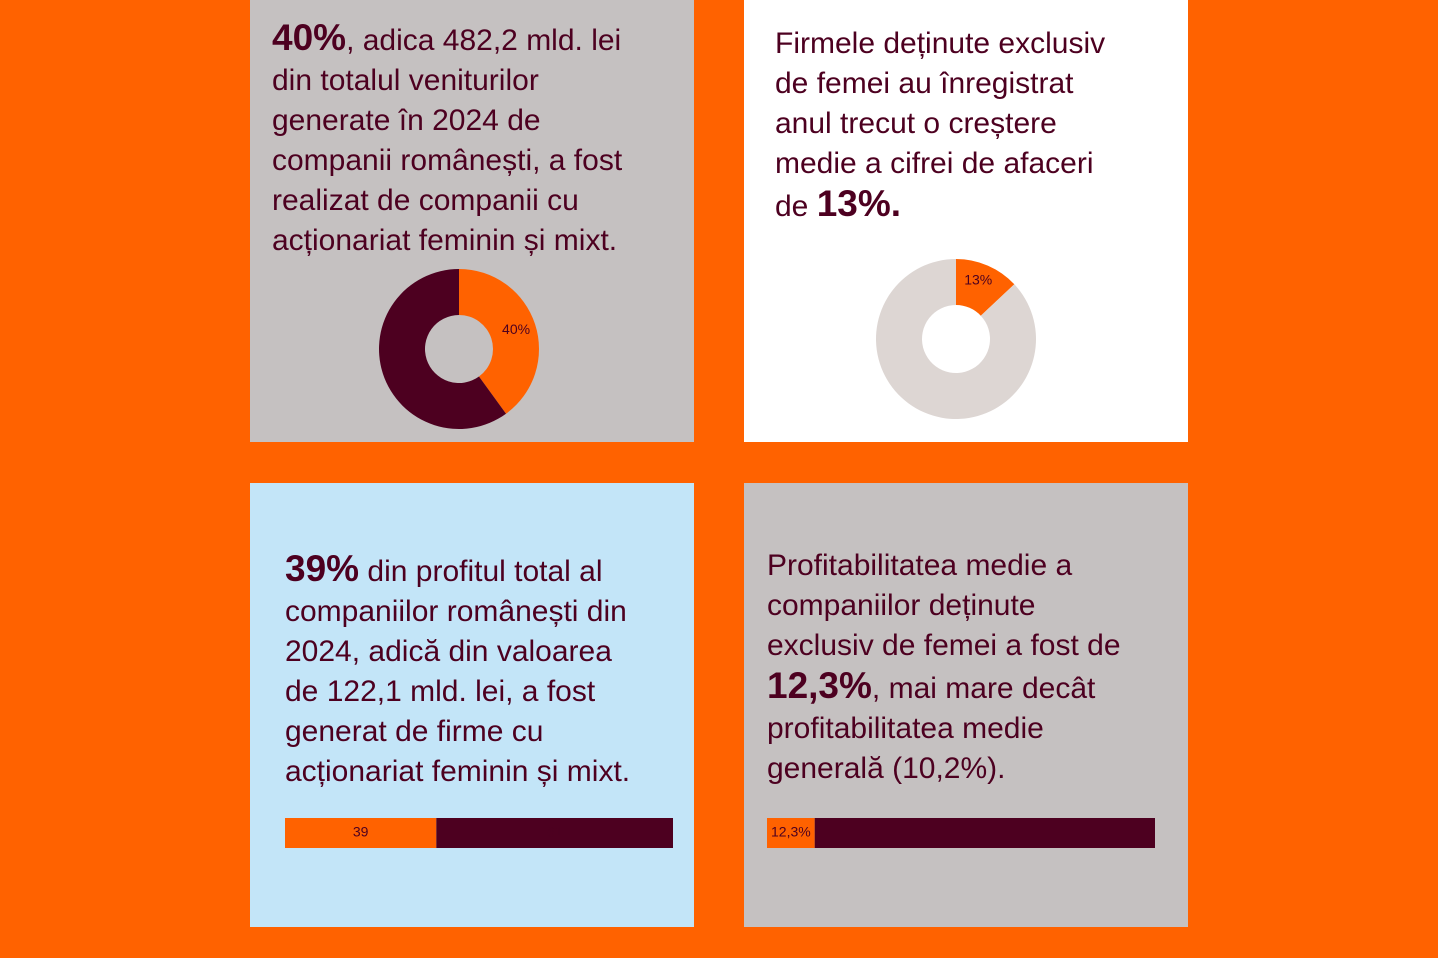  I want to click on text: companiilor românești din, so click(456, 611).